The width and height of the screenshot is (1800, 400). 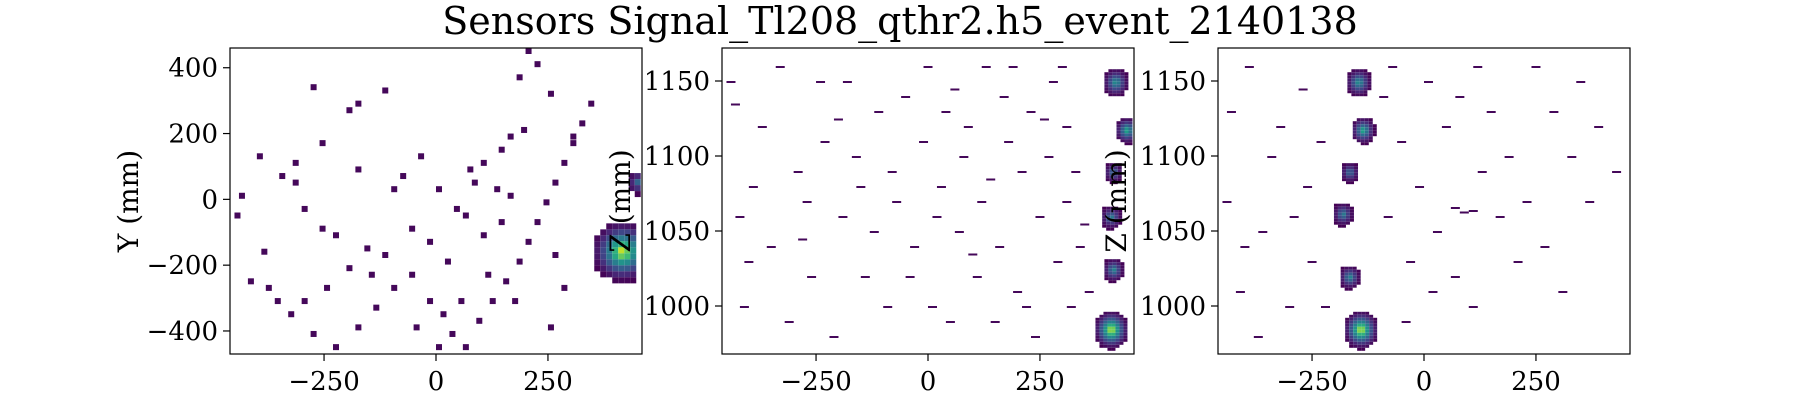 I want to click on x-tick-label: 0, so click(x=436, y=382).